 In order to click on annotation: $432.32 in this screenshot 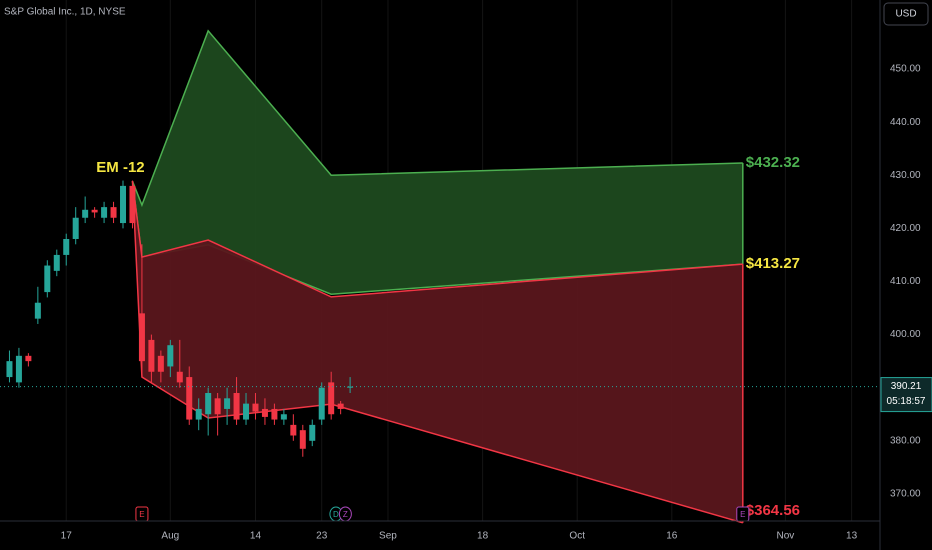, I will do `click(773, 162)`.